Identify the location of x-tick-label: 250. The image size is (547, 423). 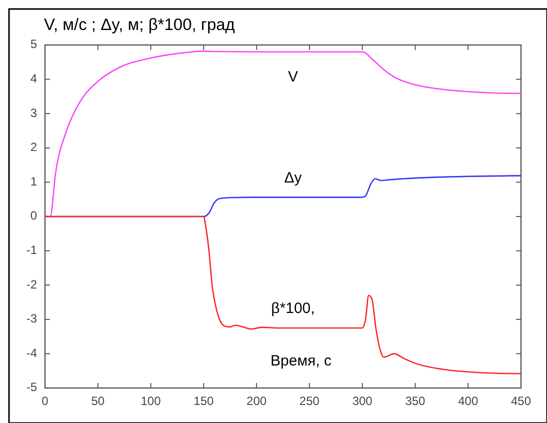
(309, 401).